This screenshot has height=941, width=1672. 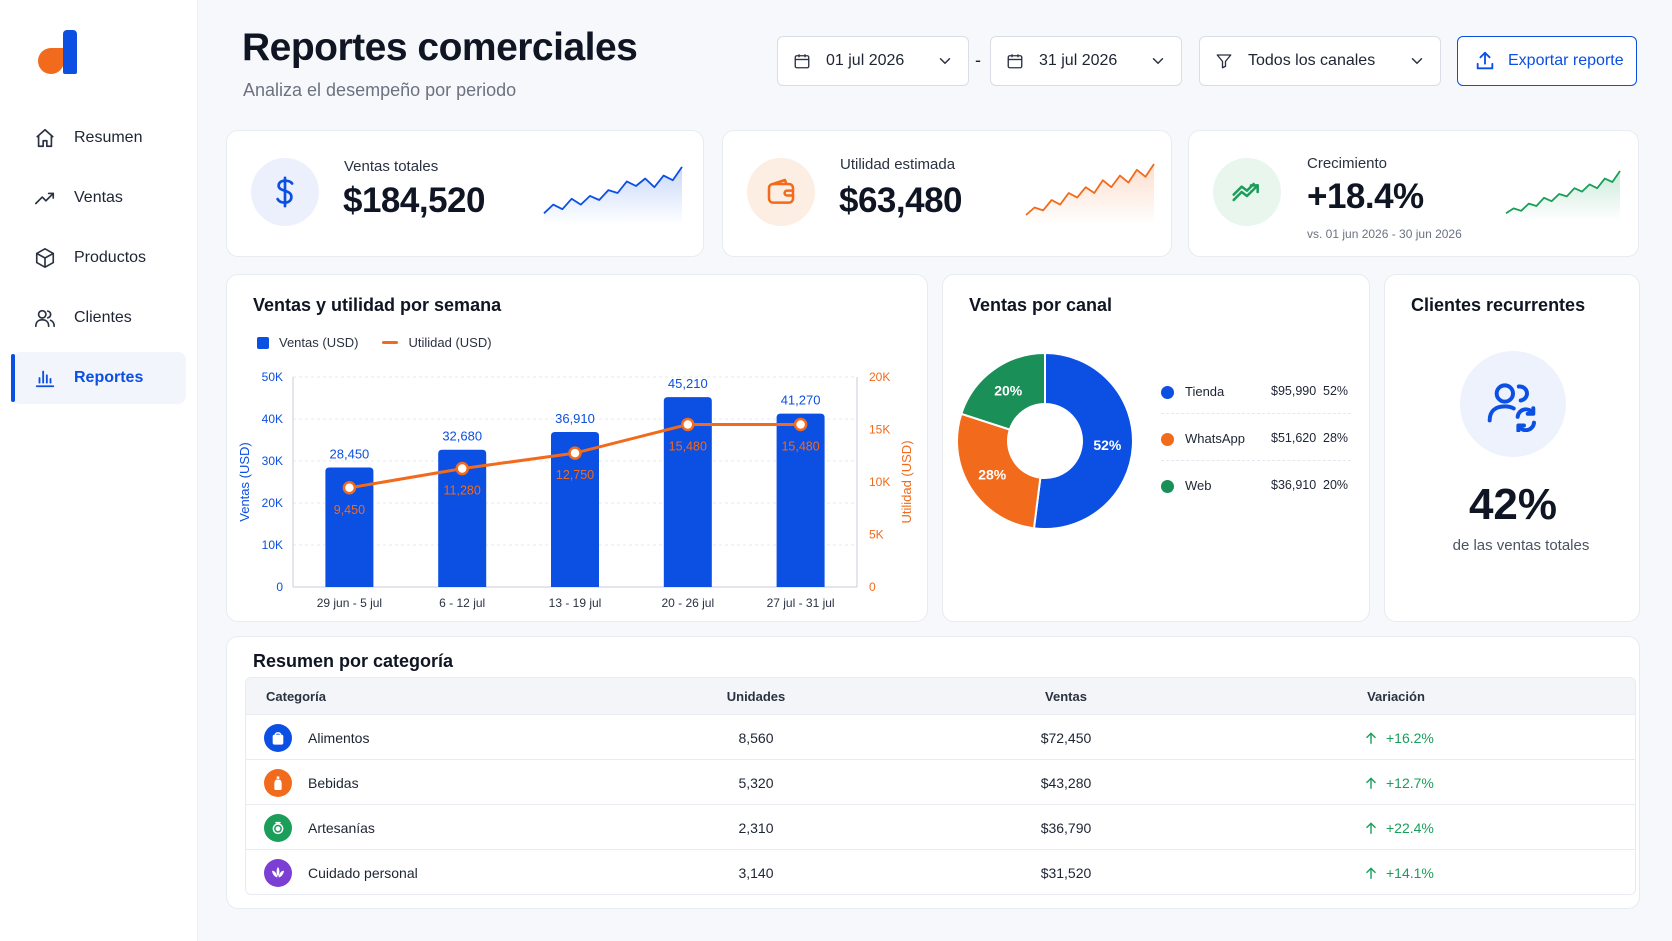 I want to click on channel-donut-chart: 52% 28% 20%, so click(x=1045, y=440).